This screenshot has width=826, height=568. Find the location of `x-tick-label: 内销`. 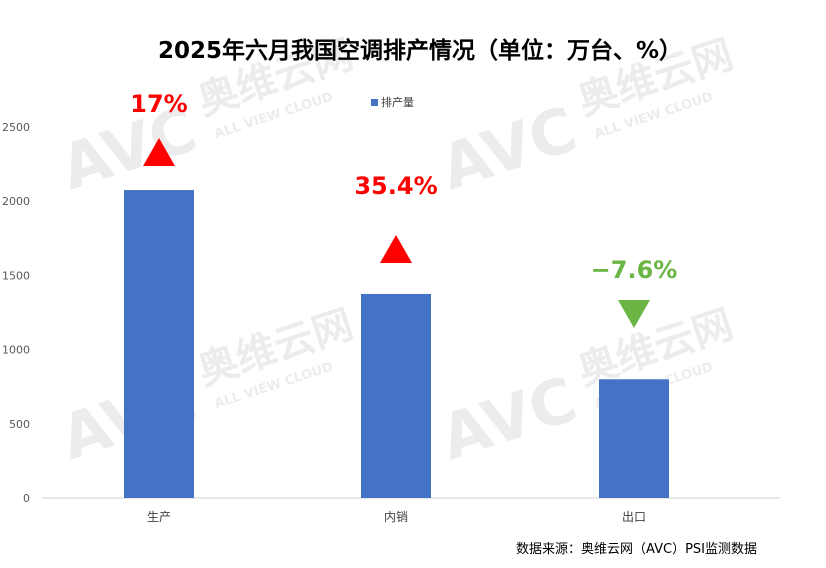

x-tick-label: 内销 is located at coordinates (396, 517).